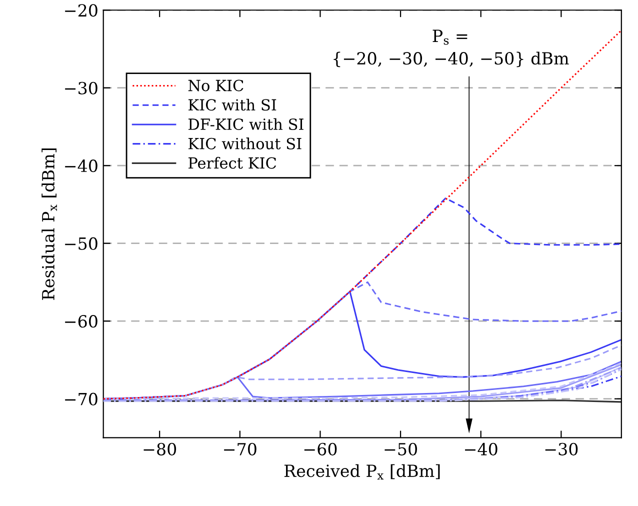 The image size is (638, 506). What do you see at coordinates (81, 399) in the screenshot?
I see `y-tick-label: −70` at bounding box center [81, 399].